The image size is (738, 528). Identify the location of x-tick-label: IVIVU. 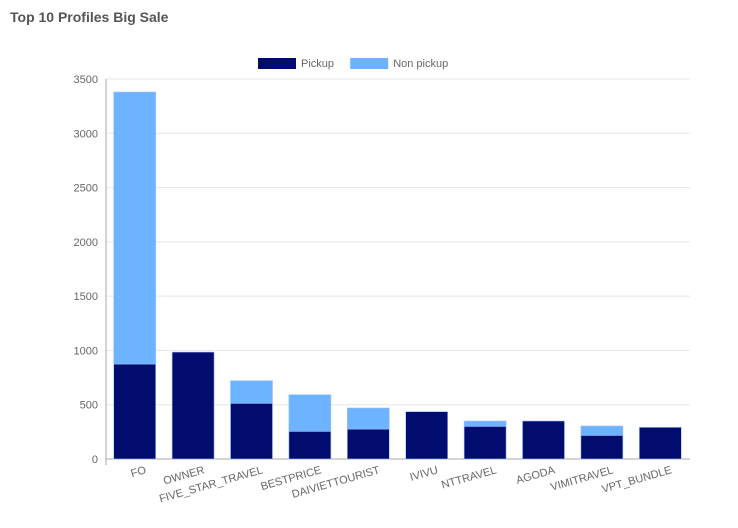
(424, 473).